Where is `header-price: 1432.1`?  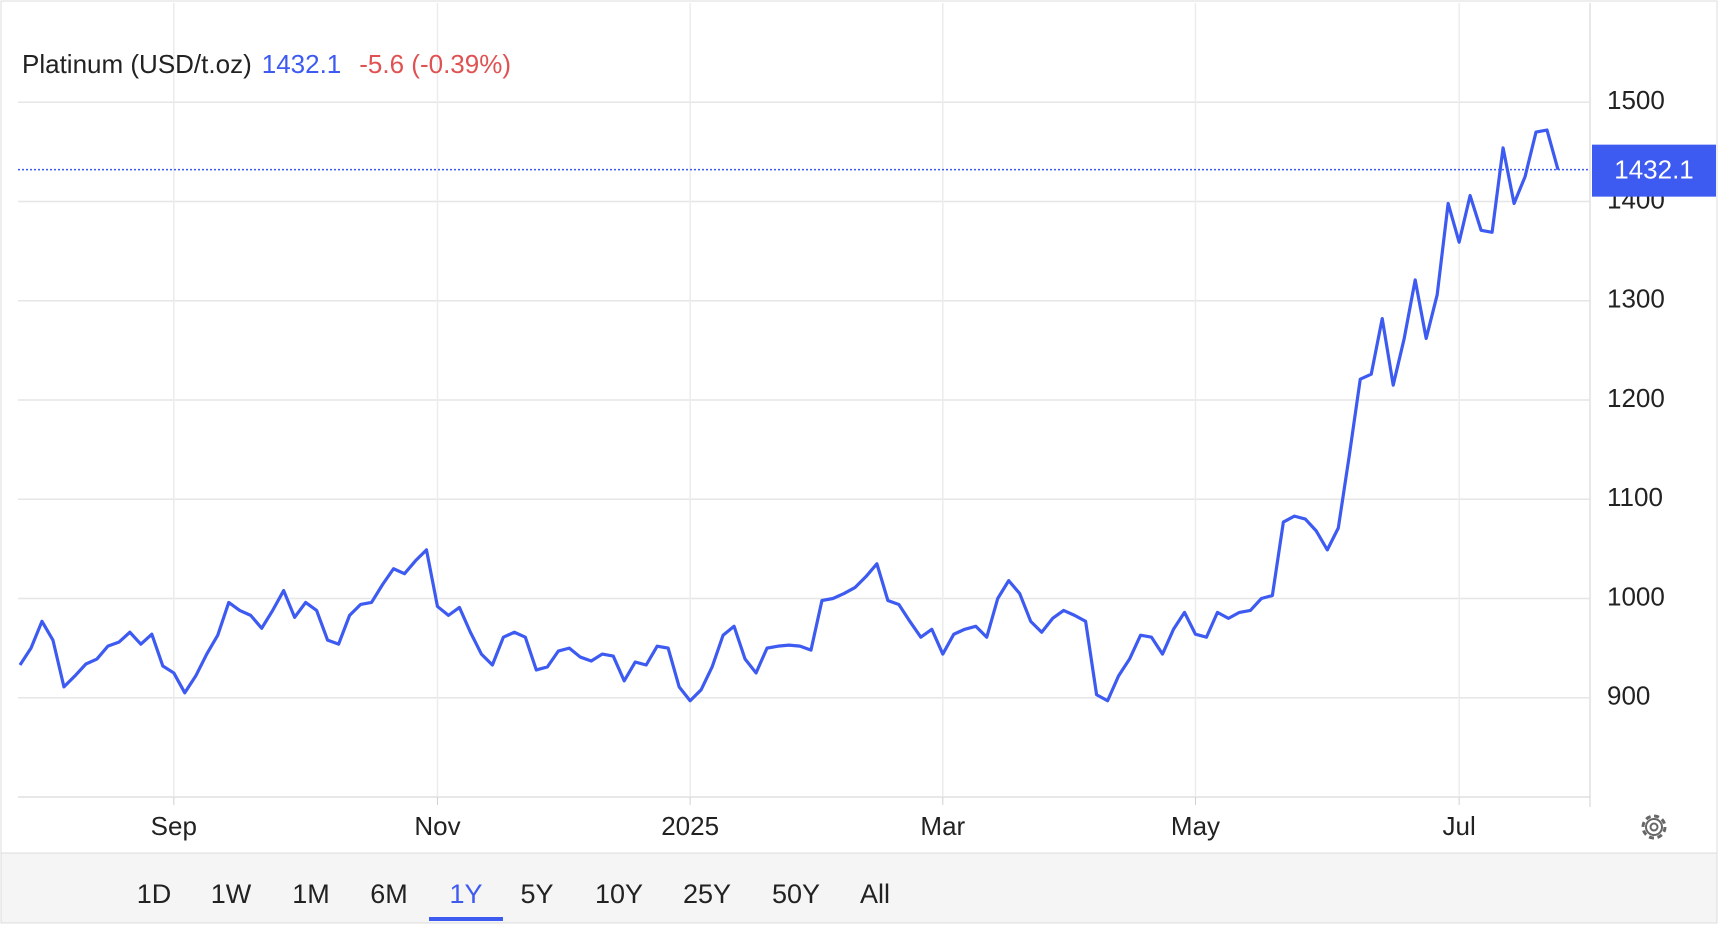 header-price: 1432.1 is located at coordinates (302, 64).